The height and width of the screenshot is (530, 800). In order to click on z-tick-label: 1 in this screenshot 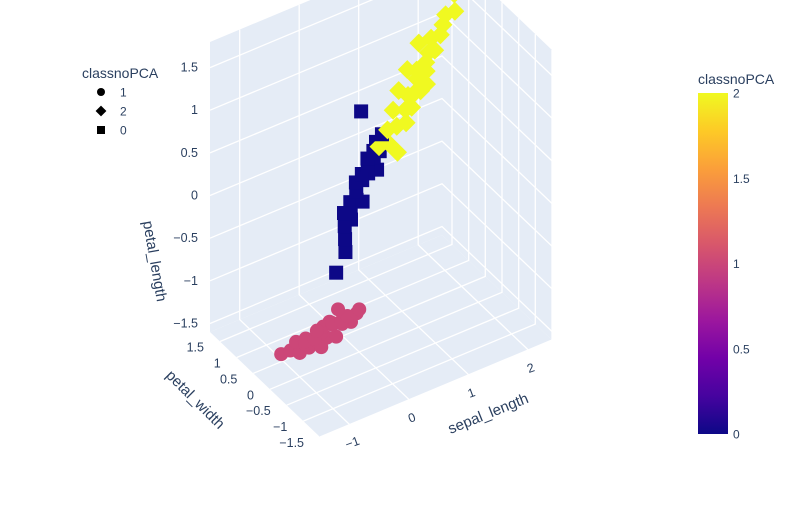, I will do `click(194, 110)`.